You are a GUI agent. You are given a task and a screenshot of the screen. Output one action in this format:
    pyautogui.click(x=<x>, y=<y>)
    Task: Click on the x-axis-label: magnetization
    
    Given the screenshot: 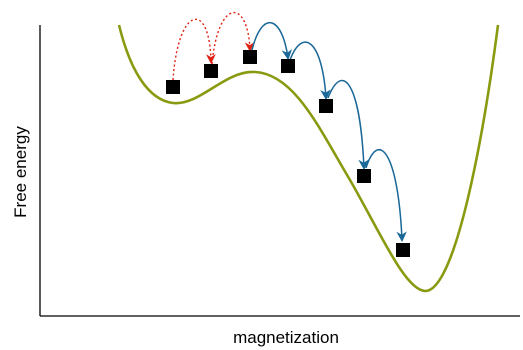 What is the action you would take?
    pyautogui.click(x=286, y=337)
    